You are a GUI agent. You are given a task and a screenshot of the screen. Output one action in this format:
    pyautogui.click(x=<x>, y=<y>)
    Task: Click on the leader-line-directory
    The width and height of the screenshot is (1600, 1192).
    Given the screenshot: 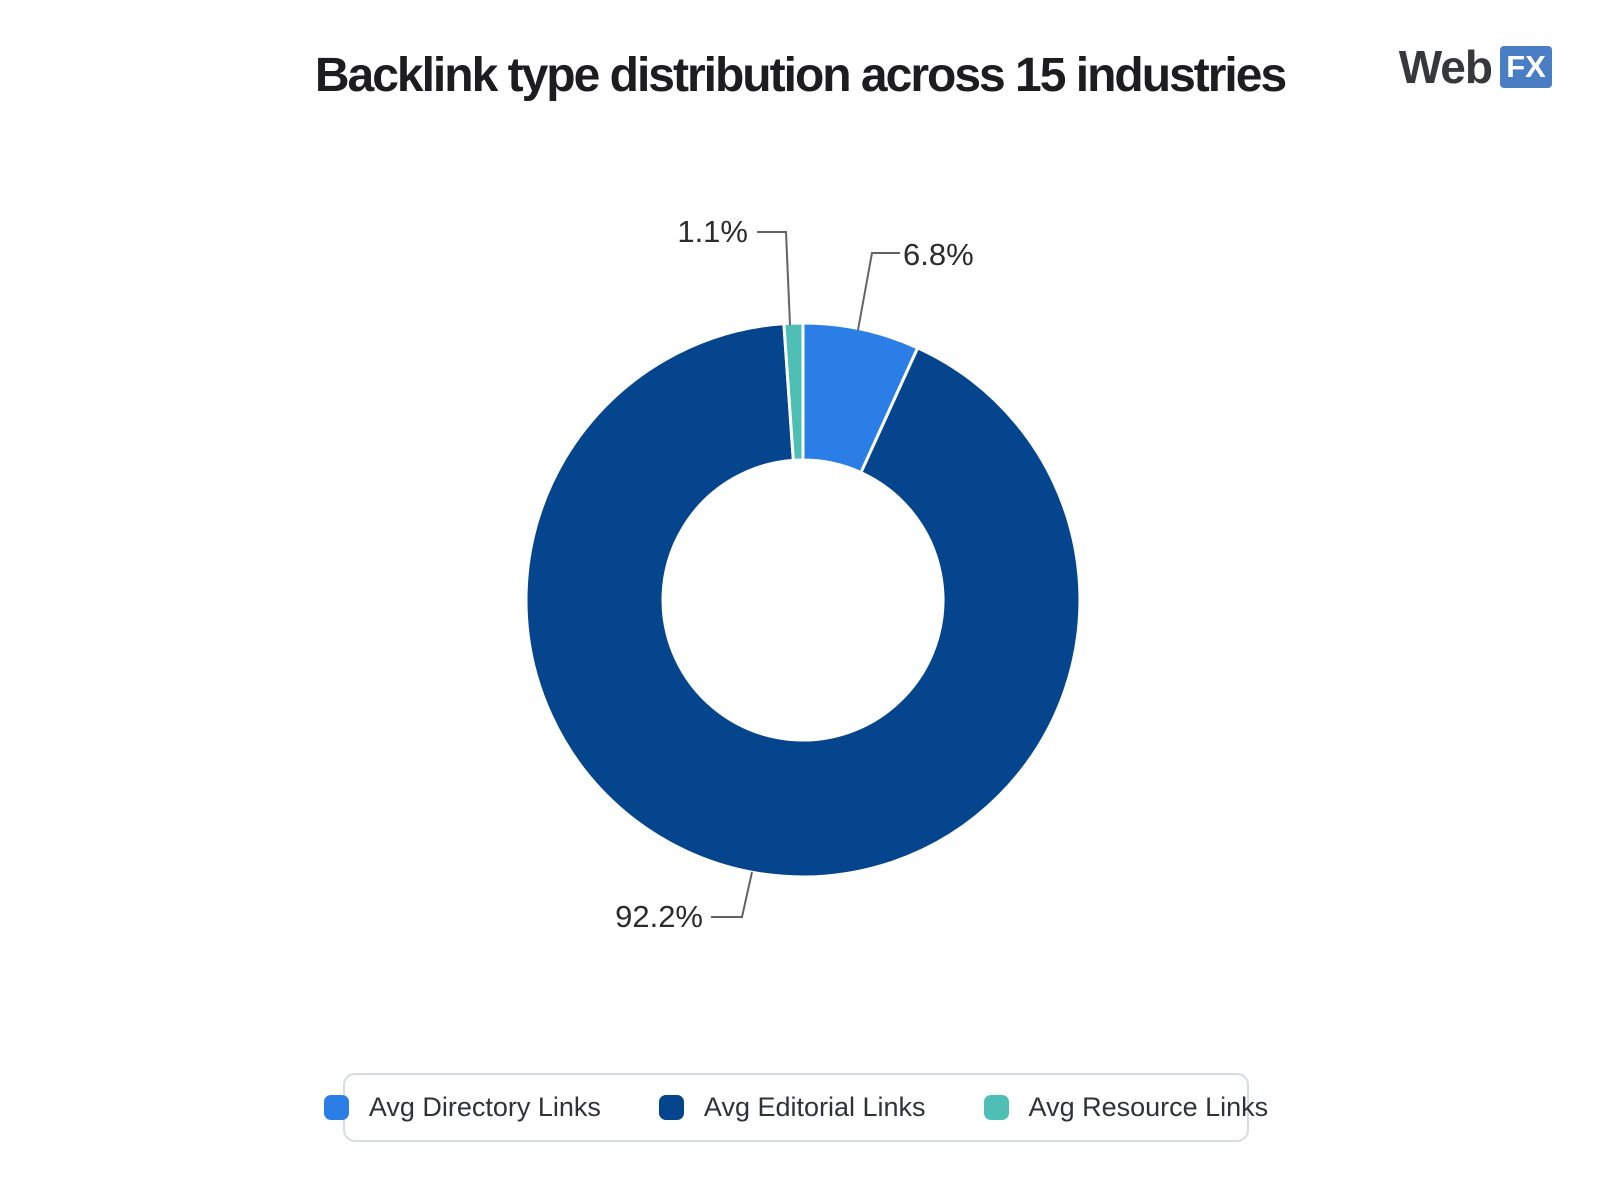 What is the action you would take?
    pyautogui.click(x=878, y=291)
    